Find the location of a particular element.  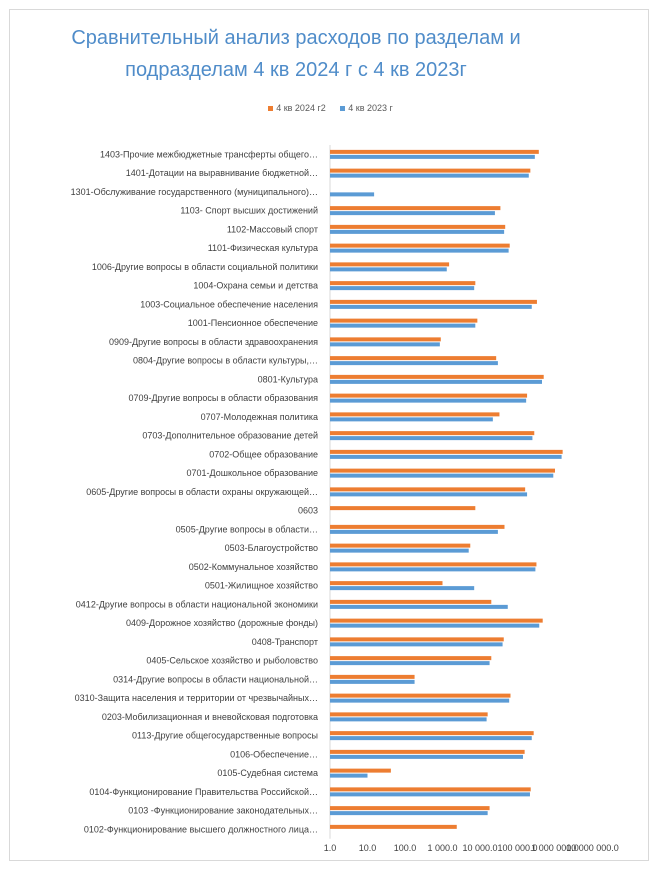

x-tick-label: 1 000.0 is located at coordinates (442, 848).